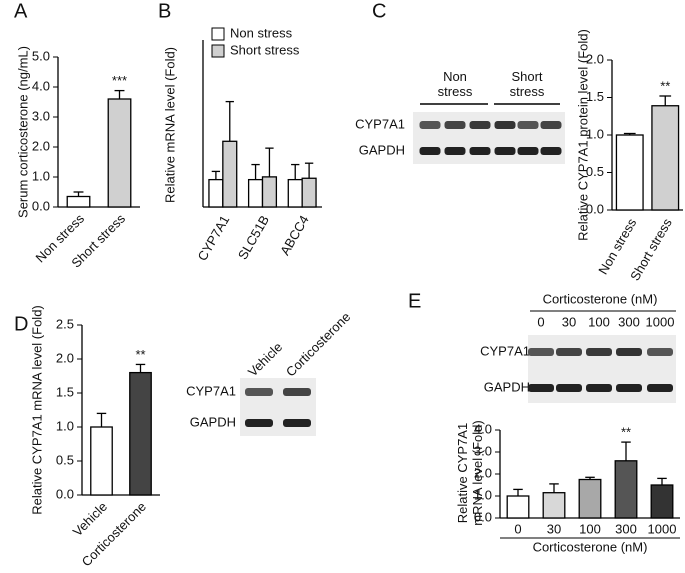 The height and width of the screenshot is (573, 685). I want to click on blot-lane-label: 30, so click(569, 321).